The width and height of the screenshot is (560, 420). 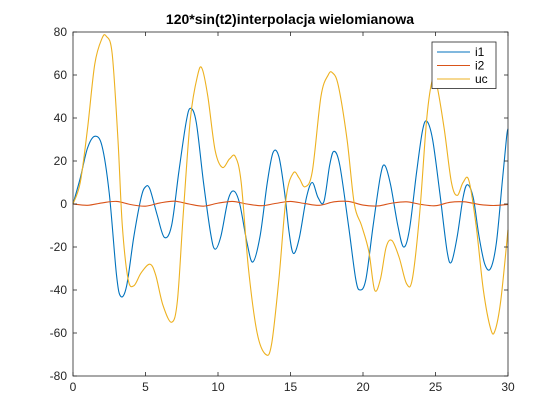 What do you see at coordinates (63, 204) in the screenshot?
I see `y-tick-label-0: 0` at bounding box center [63, 204].